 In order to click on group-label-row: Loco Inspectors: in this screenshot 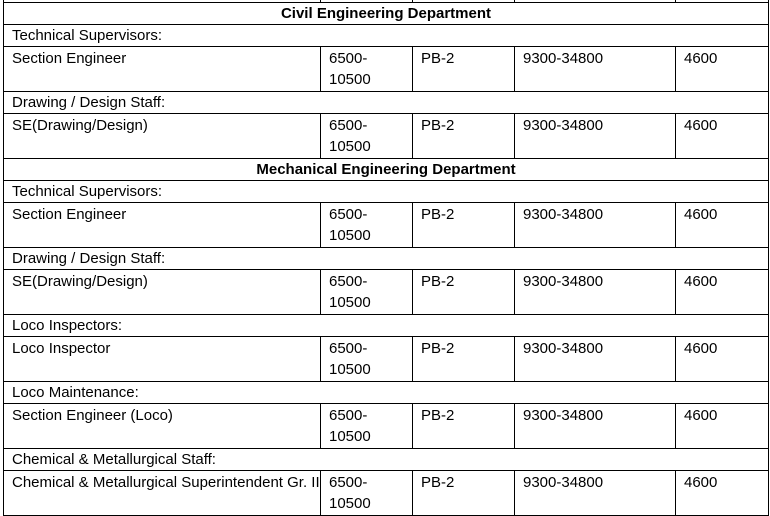, I will do `click(386, 325)`.